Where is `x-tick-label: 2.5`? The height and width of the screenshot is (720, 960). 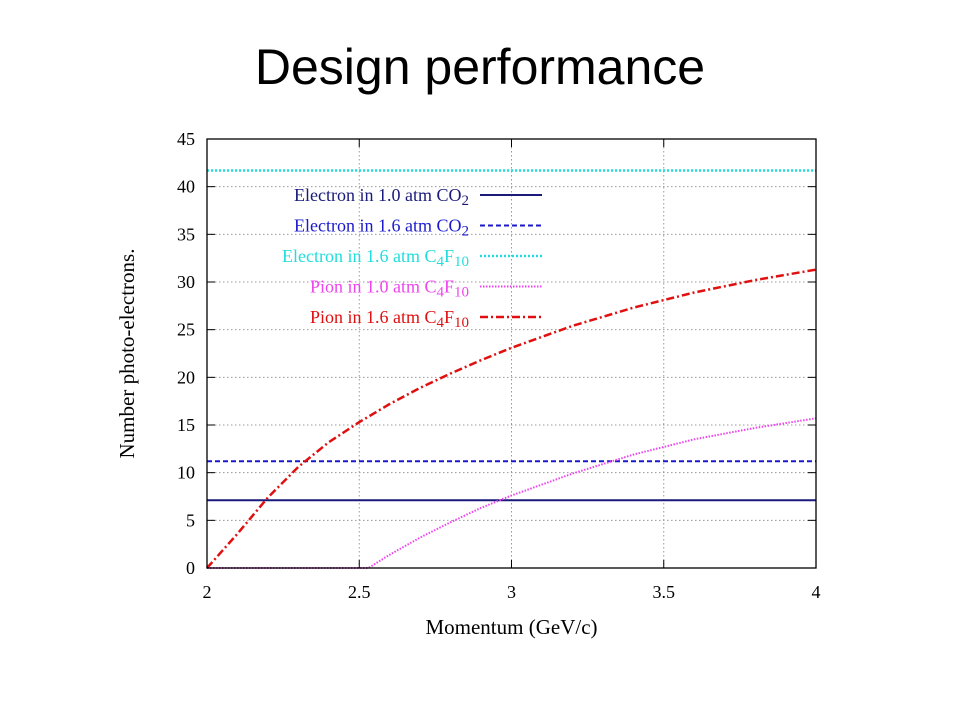
x-tick-label: 2.5 is located at coordinates (359, 592).